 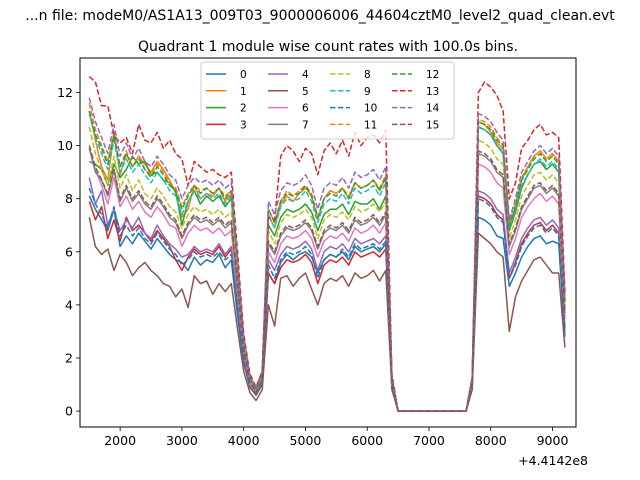 I want to click on y-tick-label: 12, so click(x=65, y=92).